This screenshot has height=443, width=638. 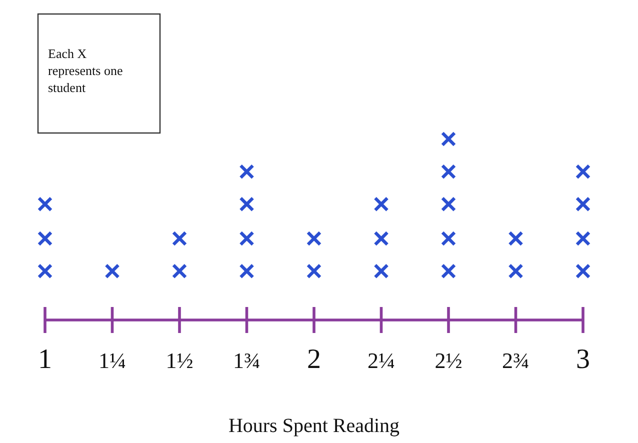 What do you see at coordinates (180, 360) in the screenshot?
I see `x-tick-label: 1½` at bounding box center [180, 360].